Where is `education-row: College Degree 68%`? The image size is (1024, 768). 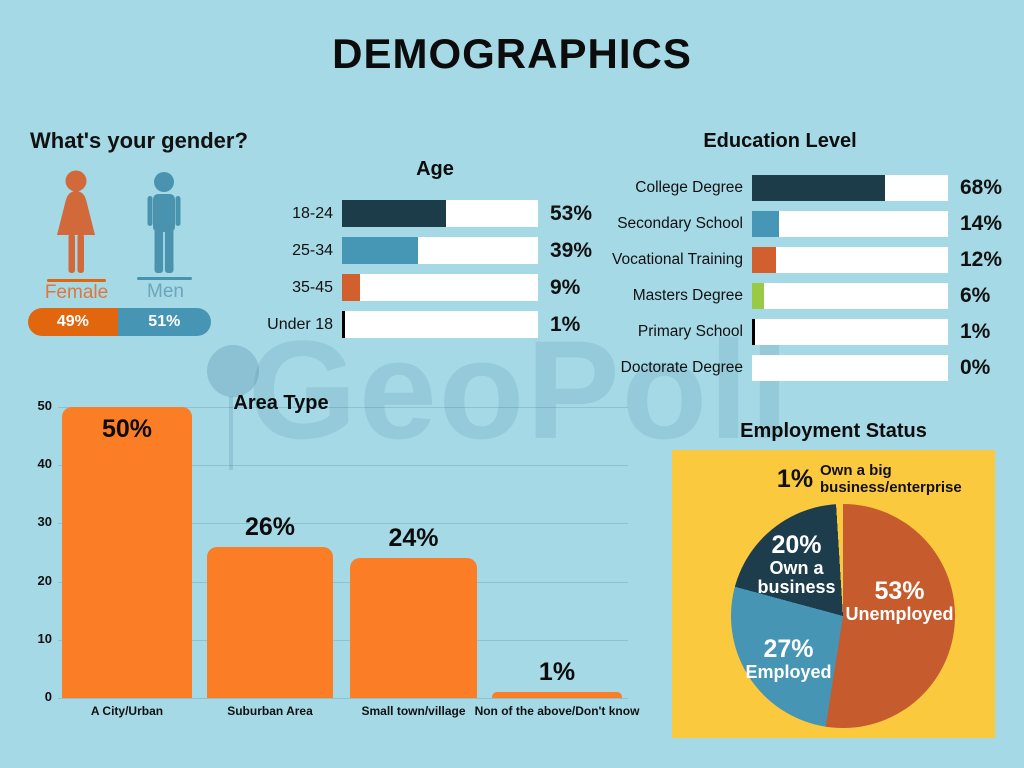
education-row: College Degree 68% is located at coordinates (801, 188).